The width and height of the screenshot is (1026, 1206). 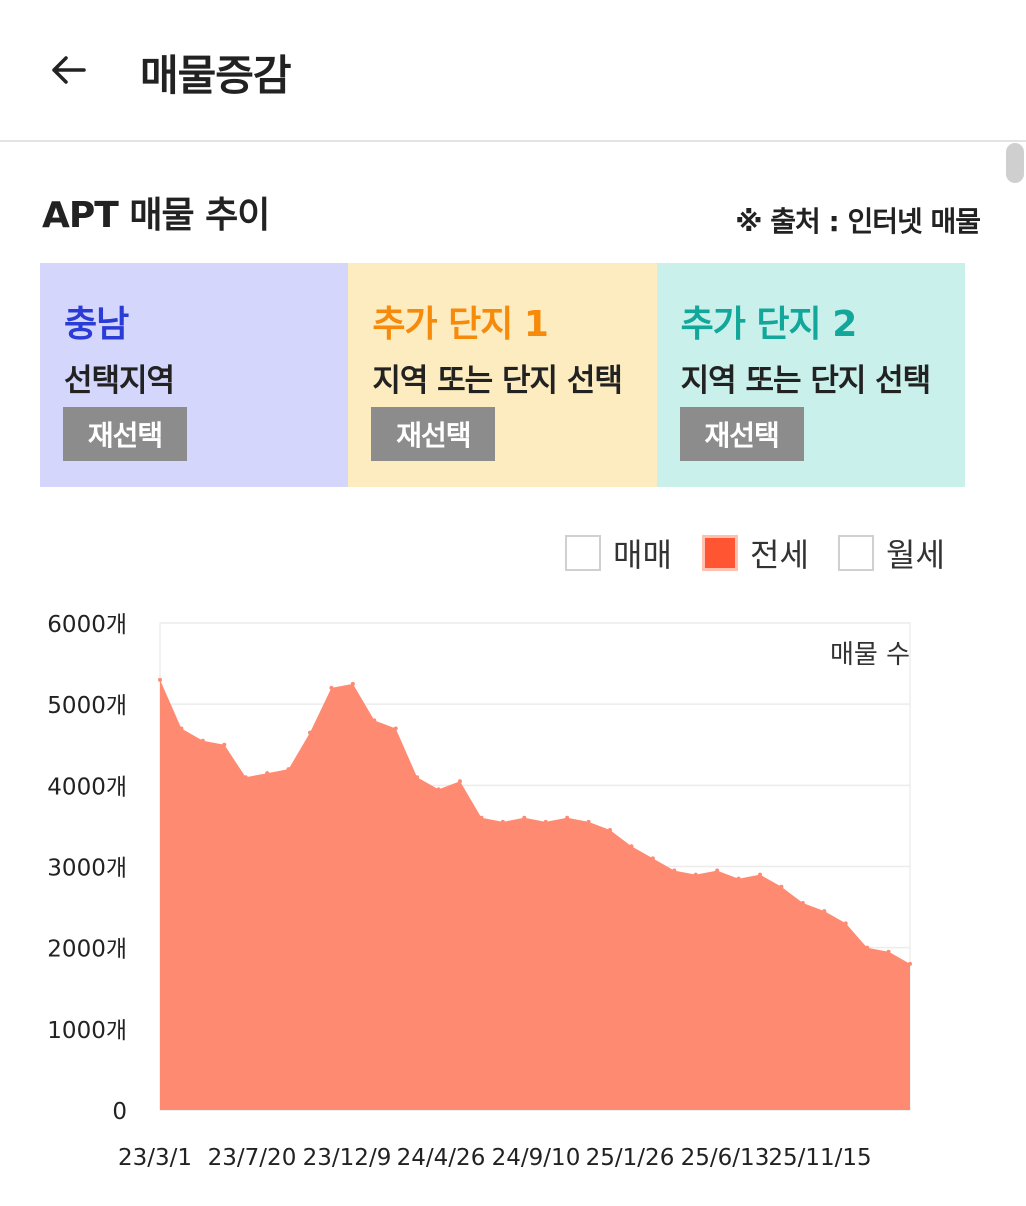 What do you see at coordinates (513, 71) in the screenshot?
I see `app-header: 매물증감` at bounding box center [513, 71].